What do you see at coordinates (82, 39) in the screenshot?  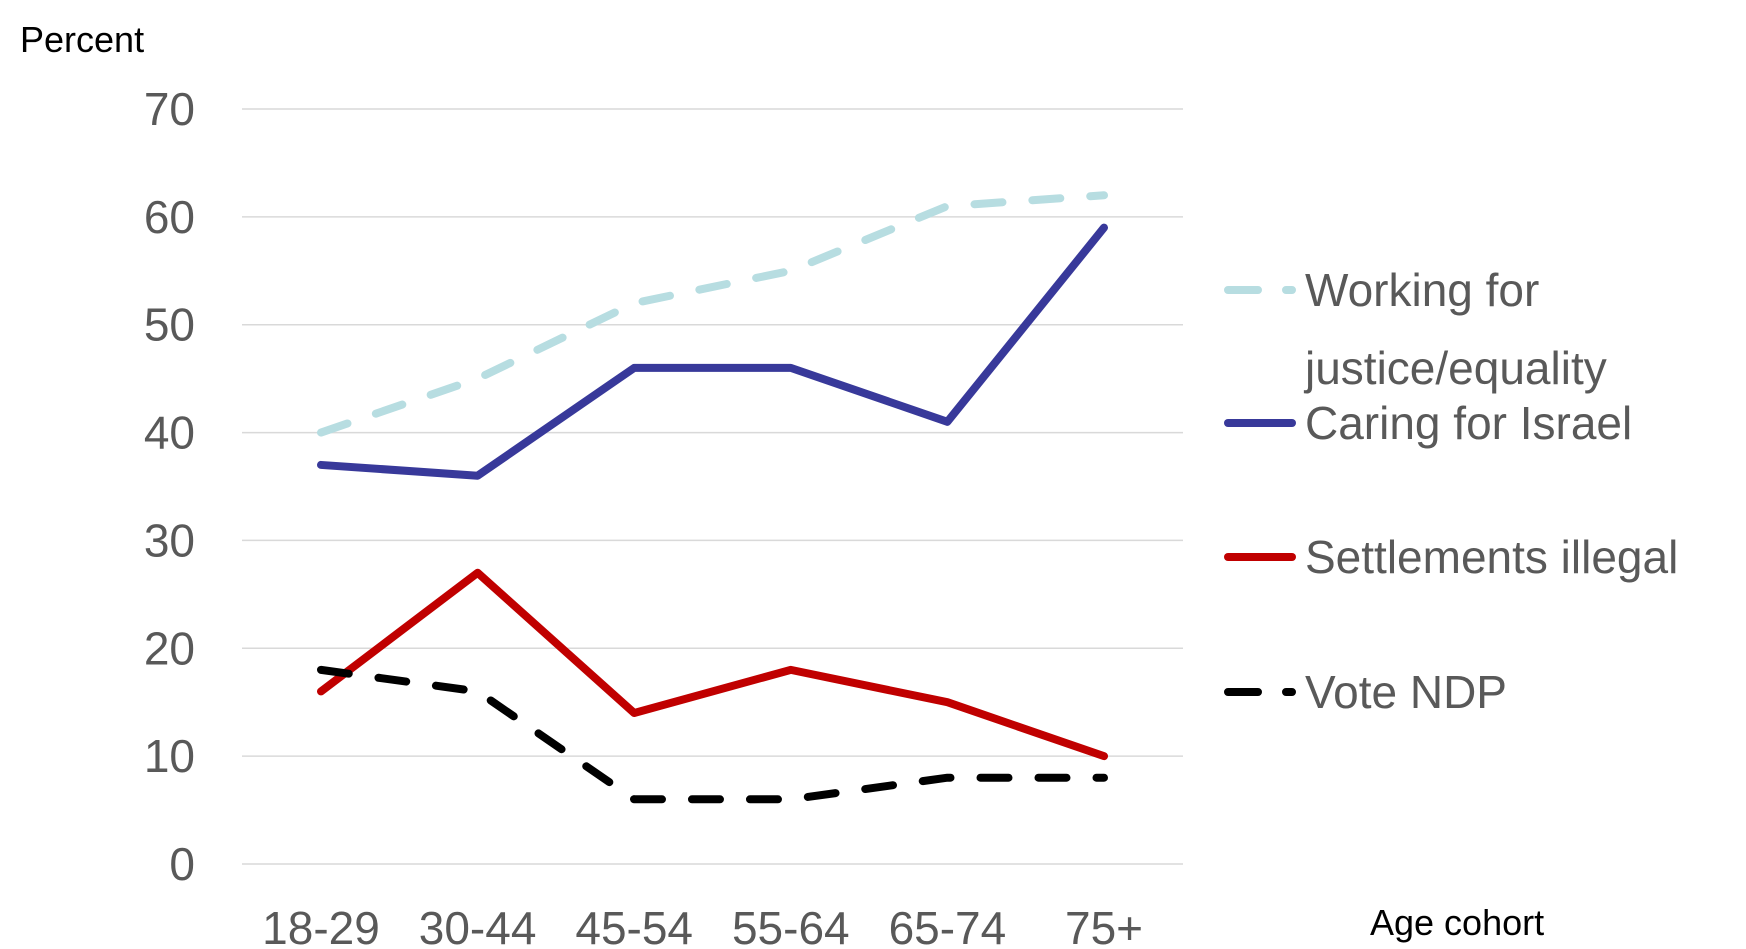 I see `y-axis-title: Percent` at bounding box center [82, 39].